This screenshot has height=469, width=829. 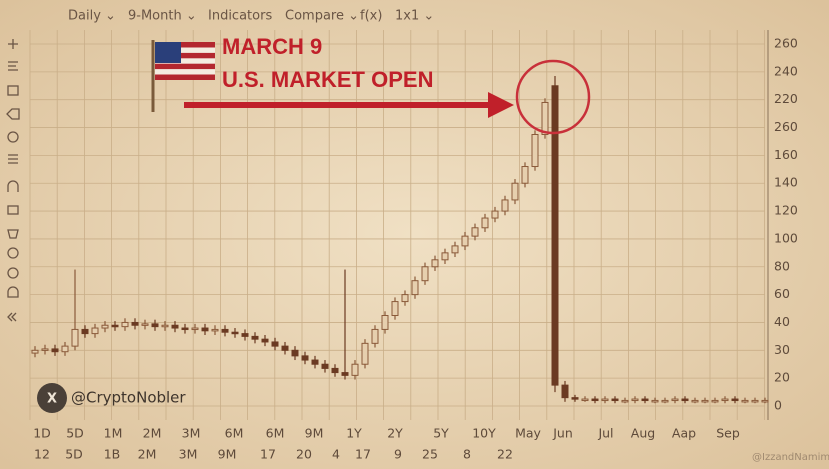 I want to click on annotation-text: U.S. MARKET OPEN, so click(x=327, y=79).